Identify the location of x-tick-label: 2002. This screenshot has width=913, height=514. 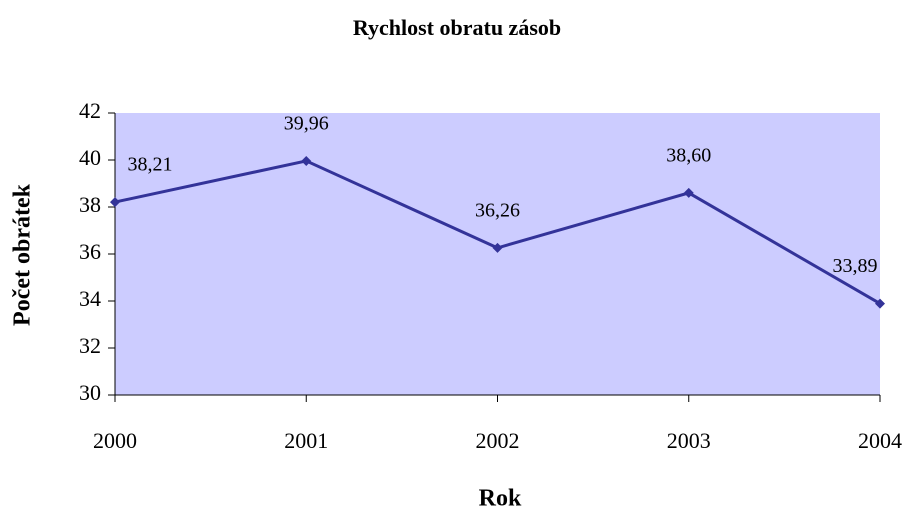
(498, 440).